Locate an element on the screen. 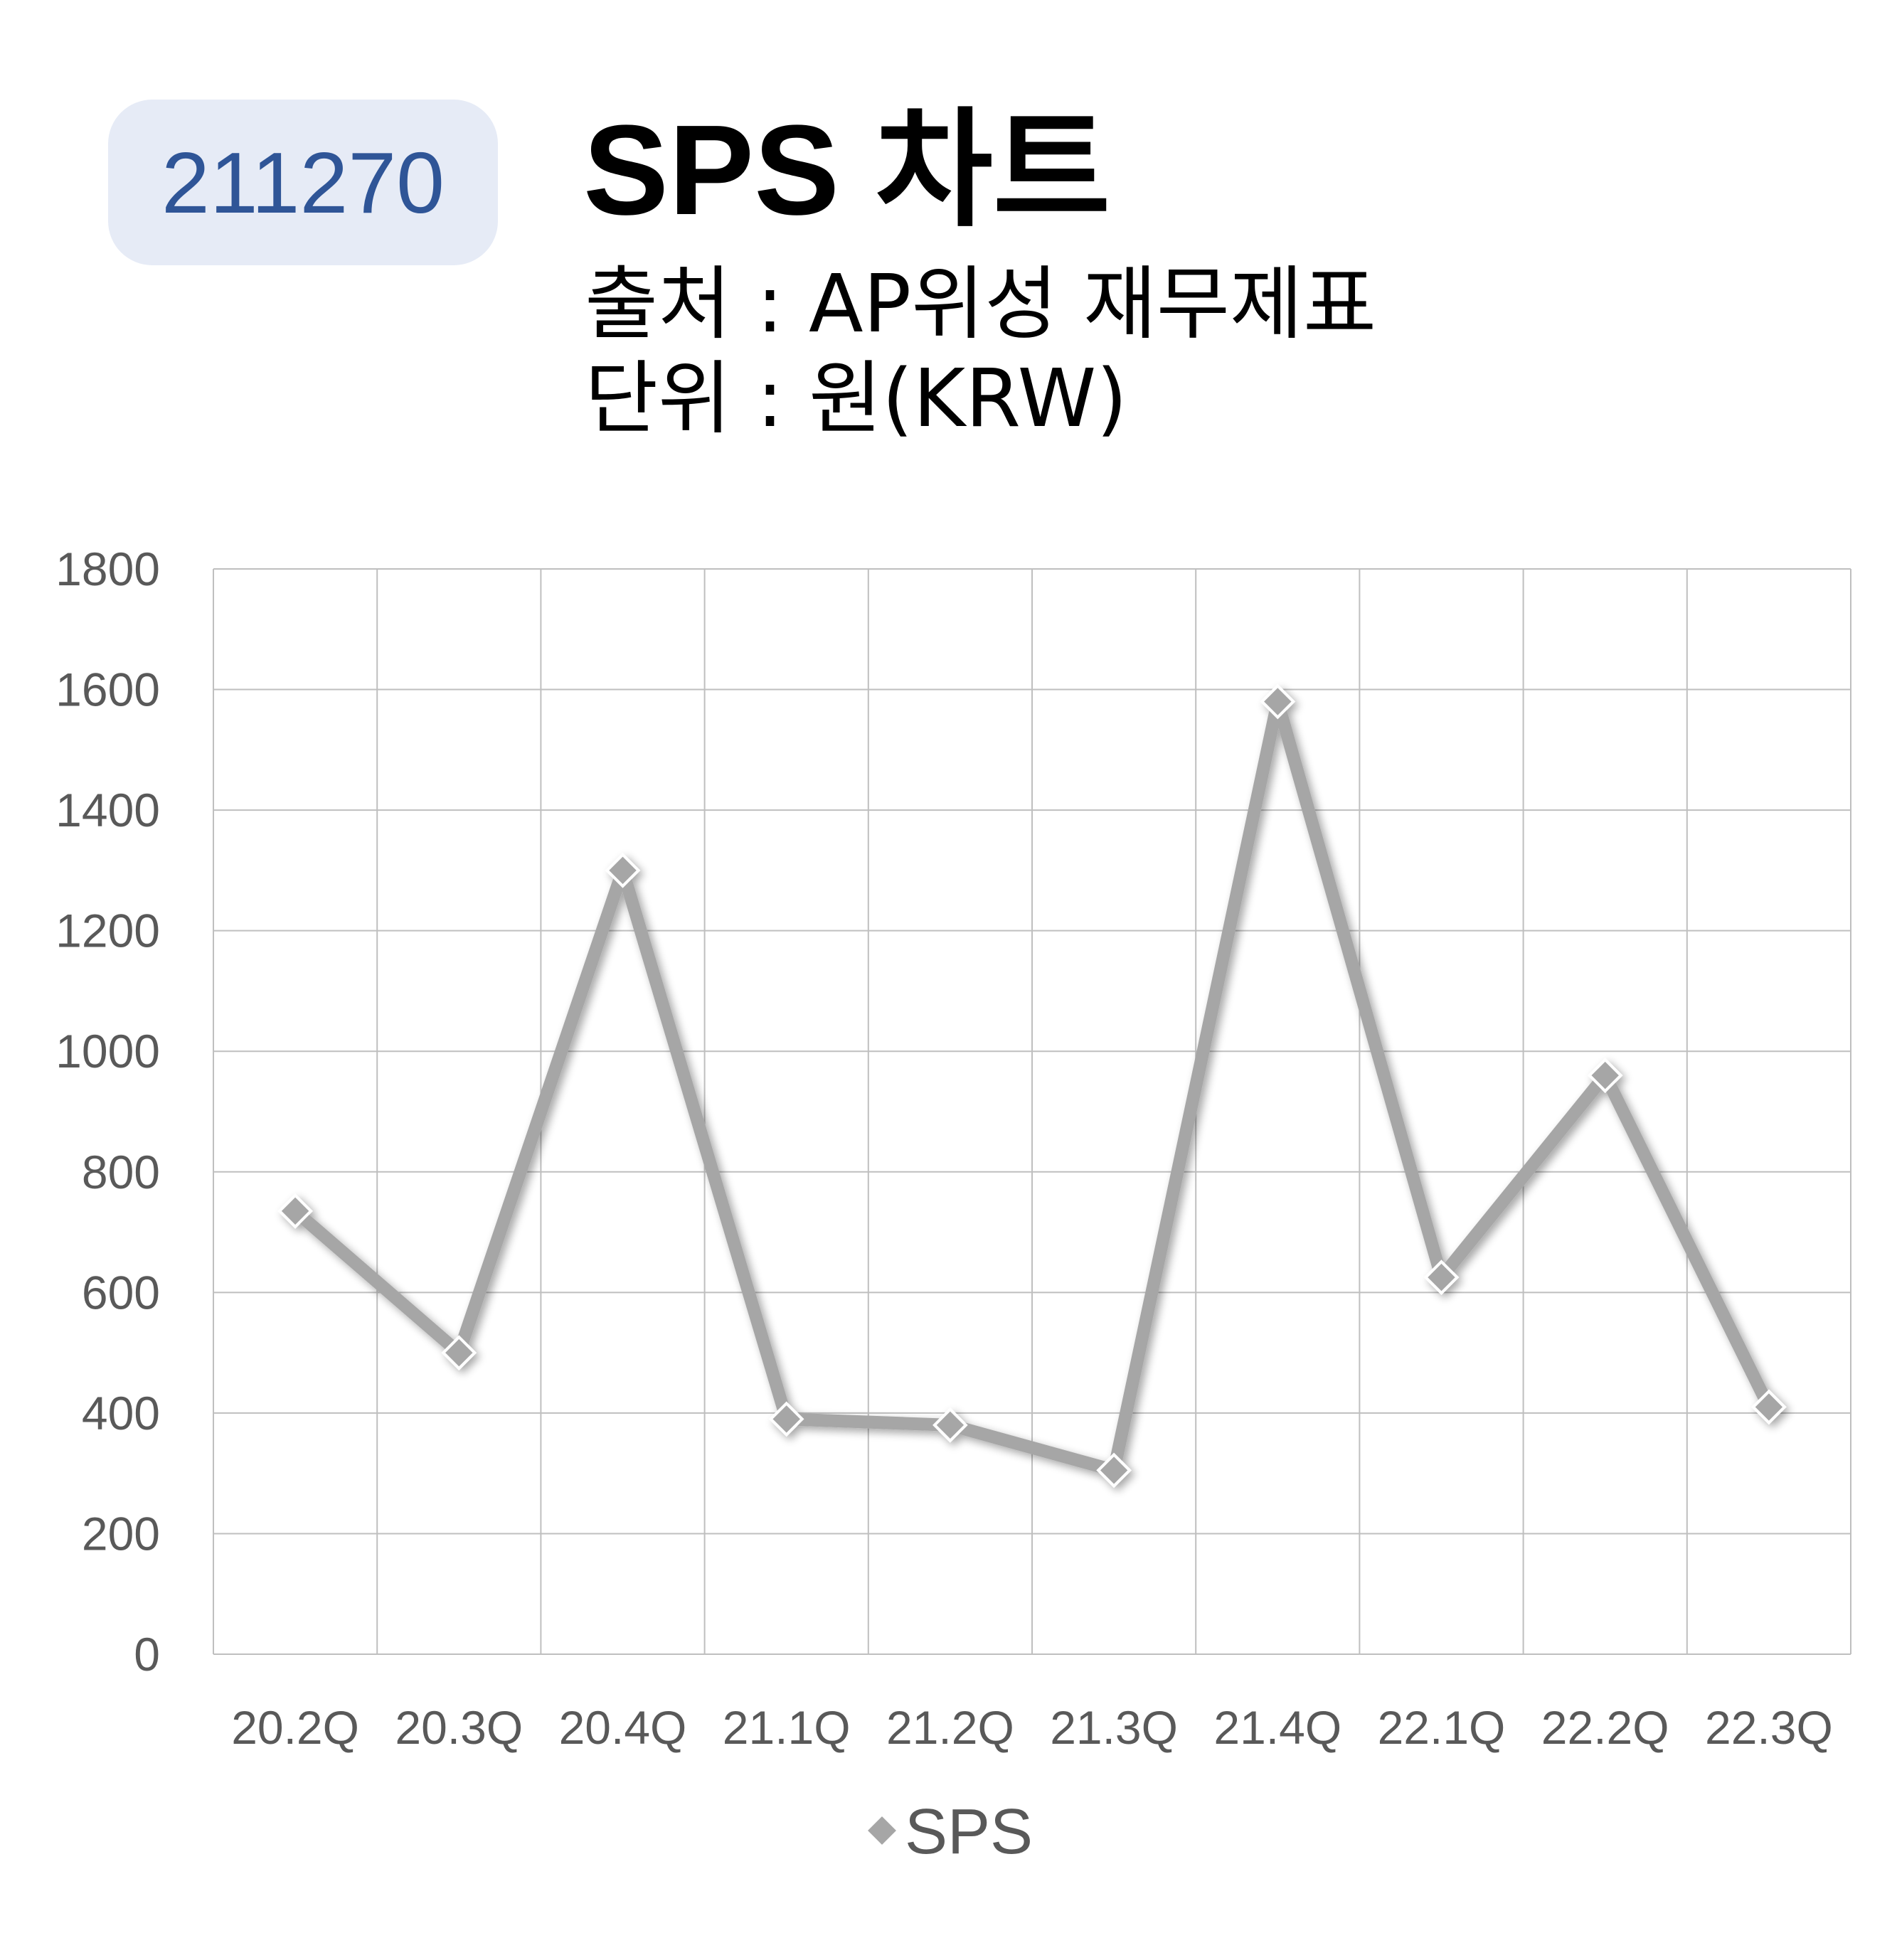 Image resolution: width=1897 pixels, height=1960 pixels. chart-title: SPS 차트 is located at coordinates (847, 170).